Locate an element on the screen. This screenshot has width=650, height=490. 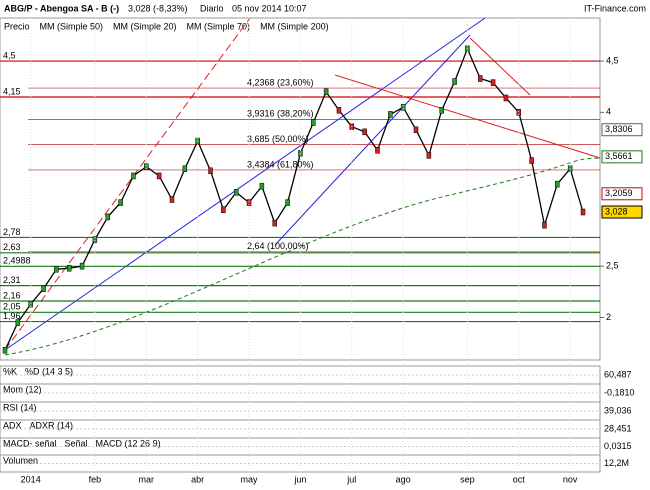
legend-entry: MM (Simple 20) is located at coordinates (145, 26).